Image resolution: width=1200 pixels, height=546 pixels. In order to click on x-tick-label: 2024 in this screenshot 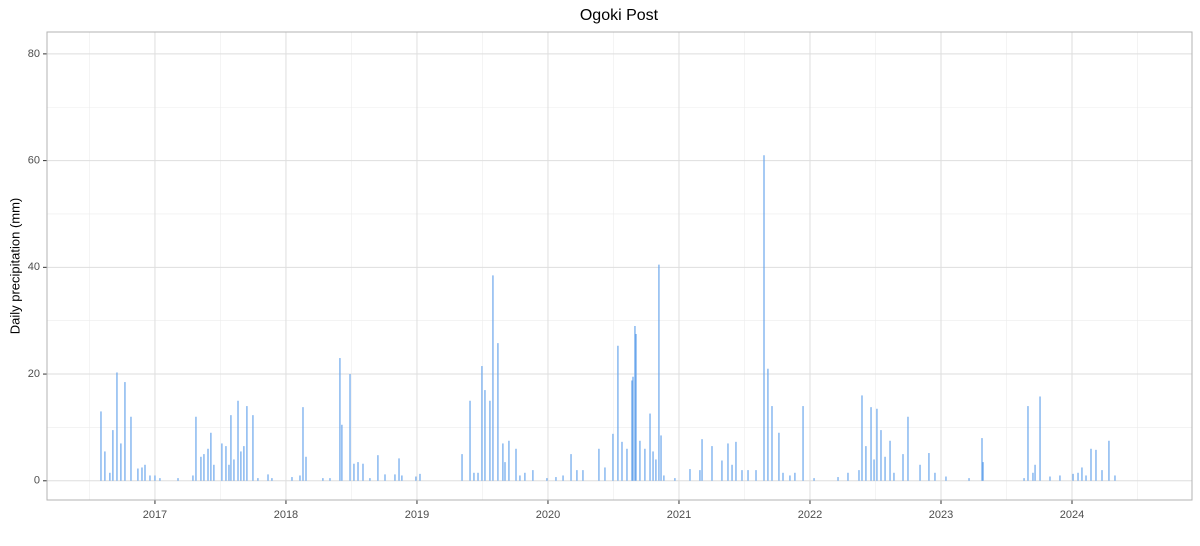, I will do `click(1072, 515)`.